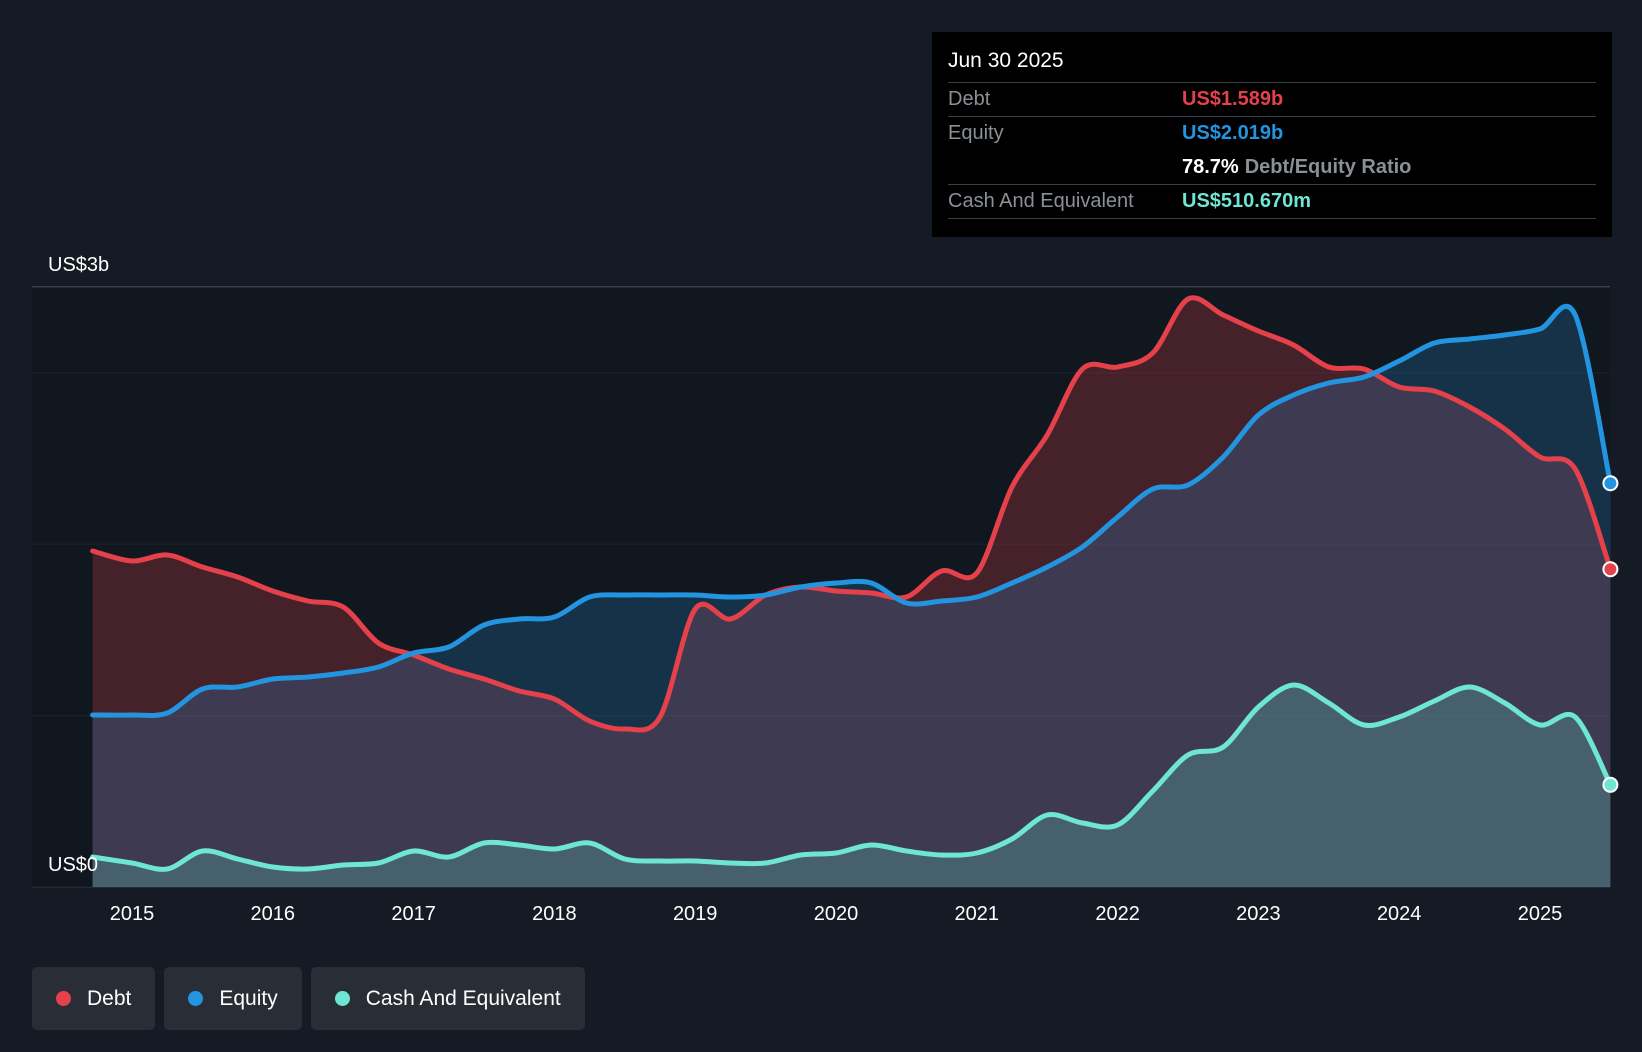  Describe the element at coordinates (1610, 569) in the screenshot. I see `debt-end-marker` at that location.